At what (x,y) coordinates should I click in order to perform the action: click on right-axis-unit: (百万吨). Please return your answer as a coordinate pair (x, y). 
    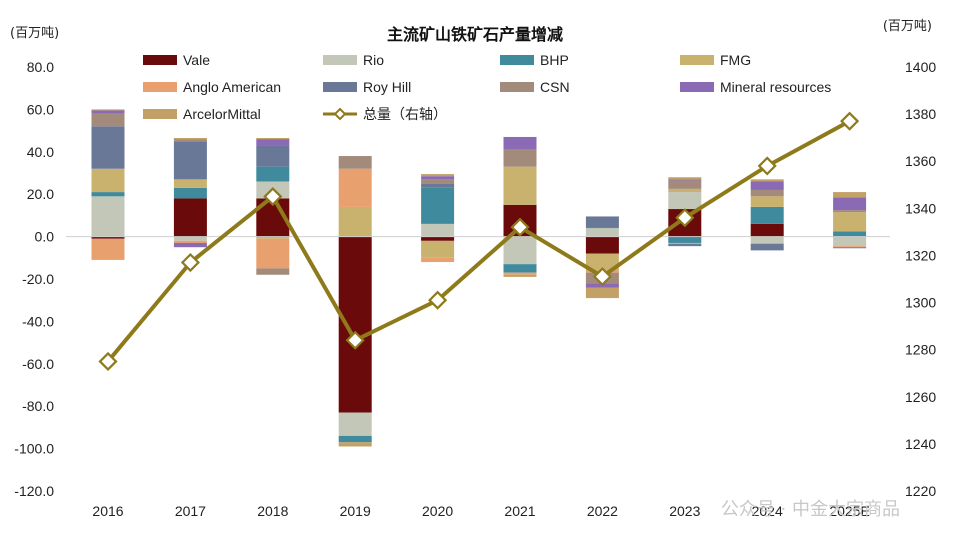
    Looking at the image, I should click on (907, 26).